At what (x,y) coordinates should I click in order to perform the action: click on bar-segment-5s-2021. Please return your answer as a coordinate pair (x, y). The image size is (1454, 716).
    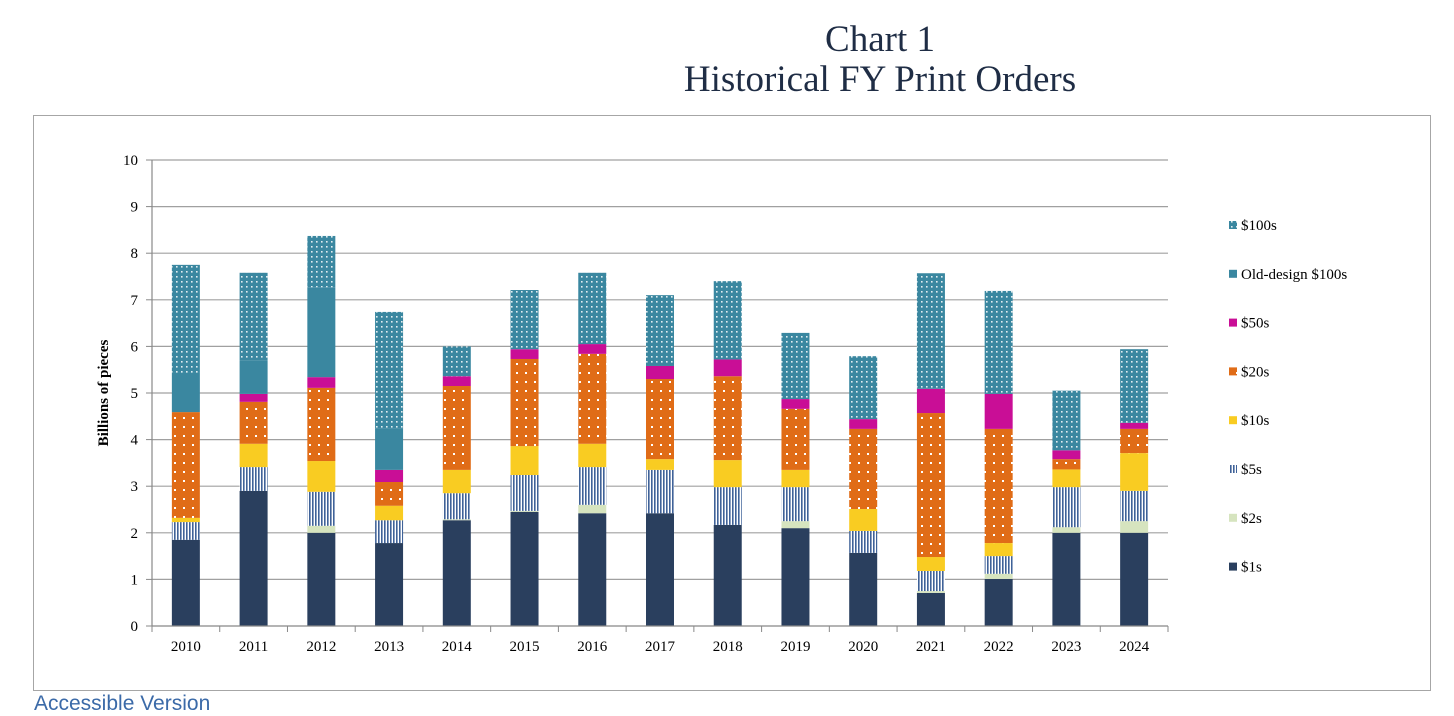
    Looking at the image, I should click on (930, 581).